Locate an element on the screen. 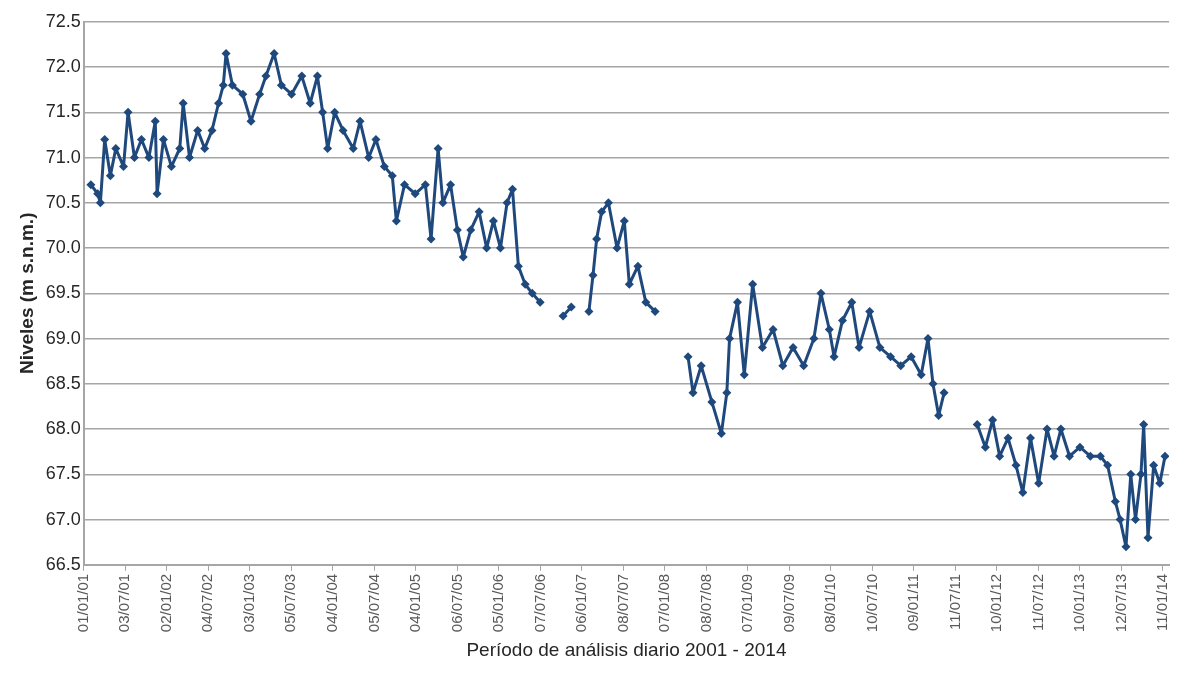  x-tick-label: 07/01/08 is located at coordinates (664, 603).